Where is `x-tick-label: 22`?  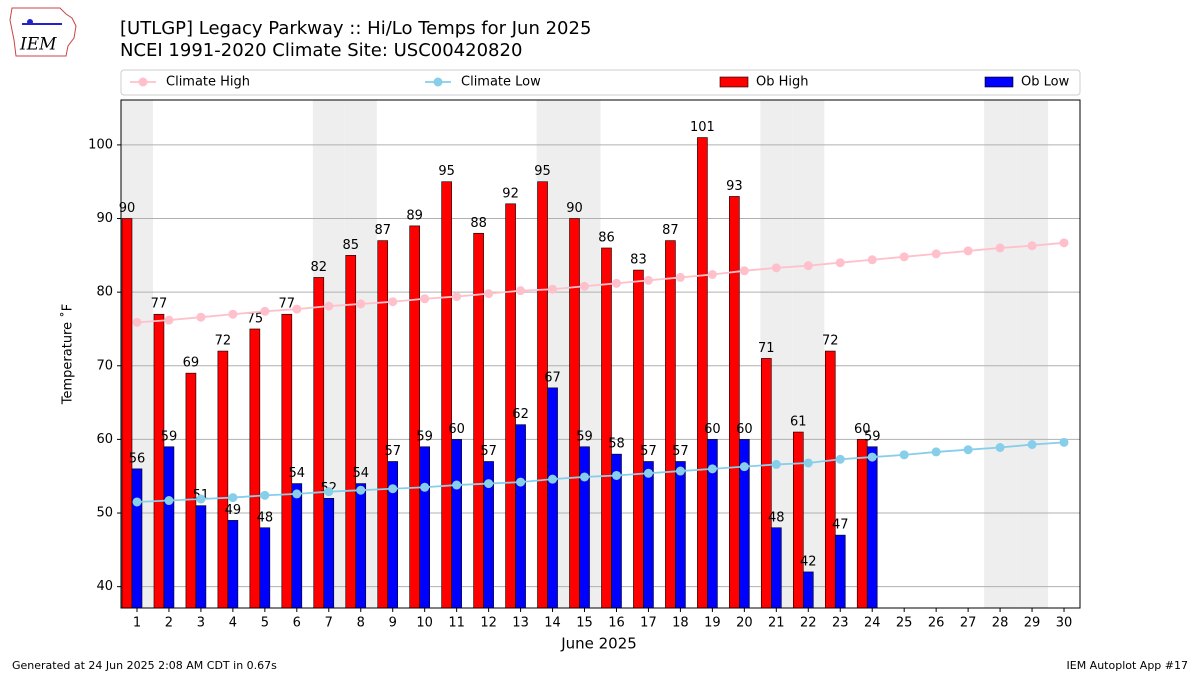
x-tick-label: 22 is located at coordinates (808, 623).